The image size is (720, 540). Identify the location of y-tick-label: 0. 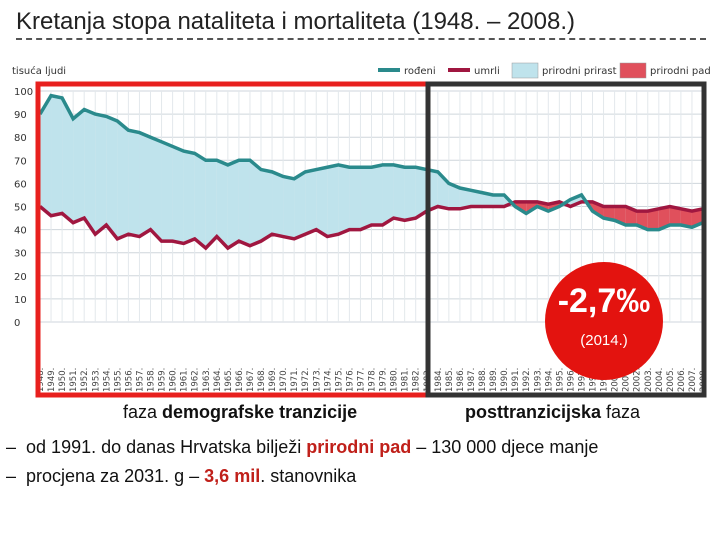
(17, 323).